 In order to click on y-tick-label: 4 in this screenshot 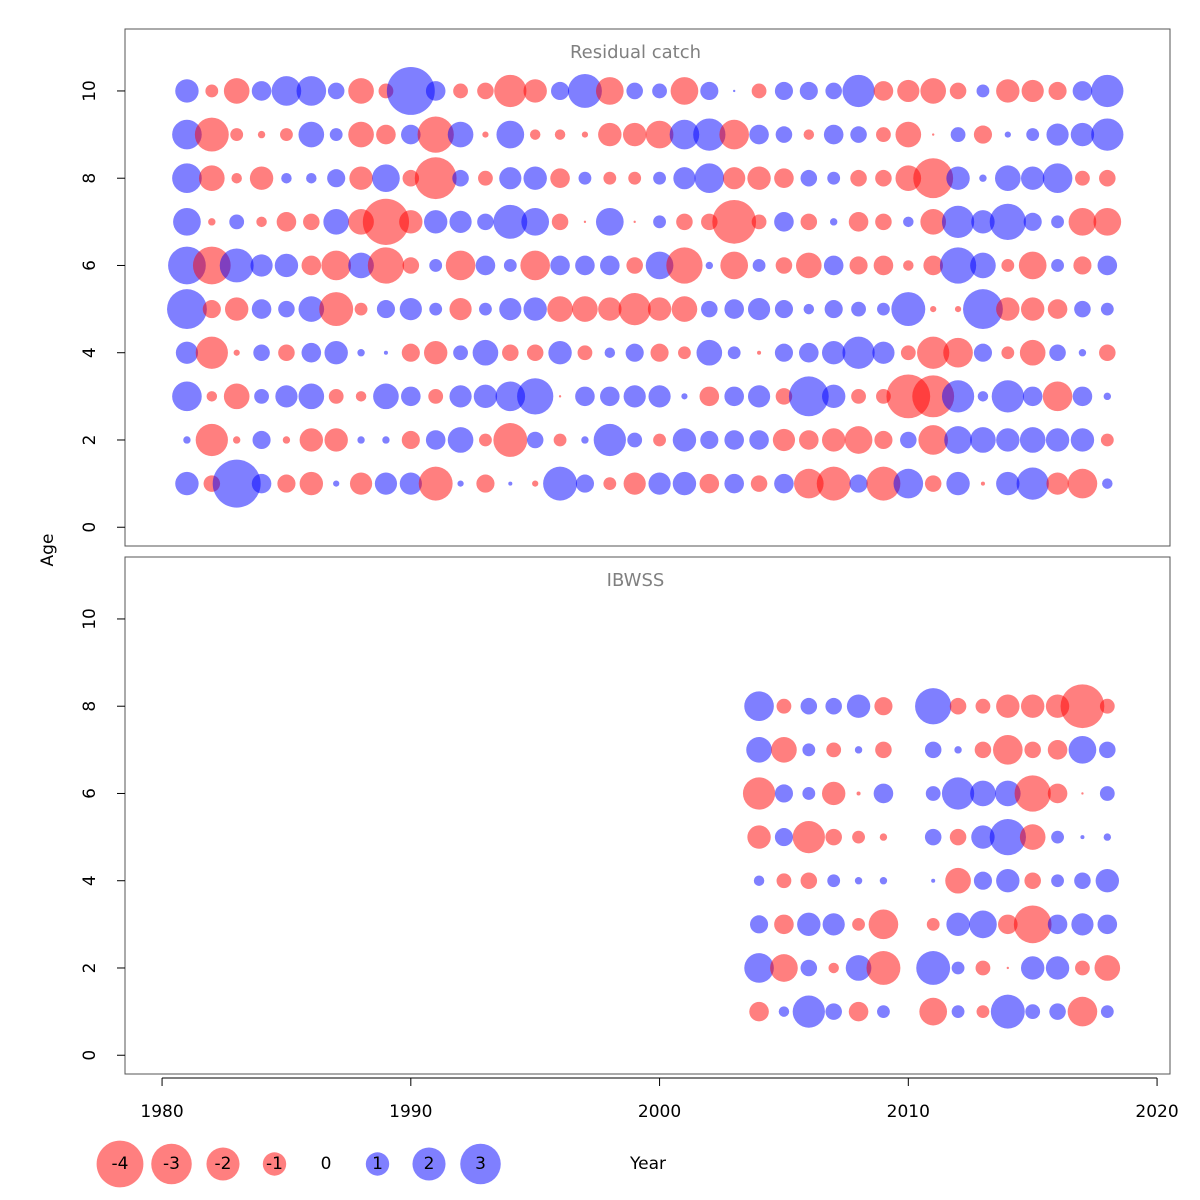, I will do `click(90, 880)`.